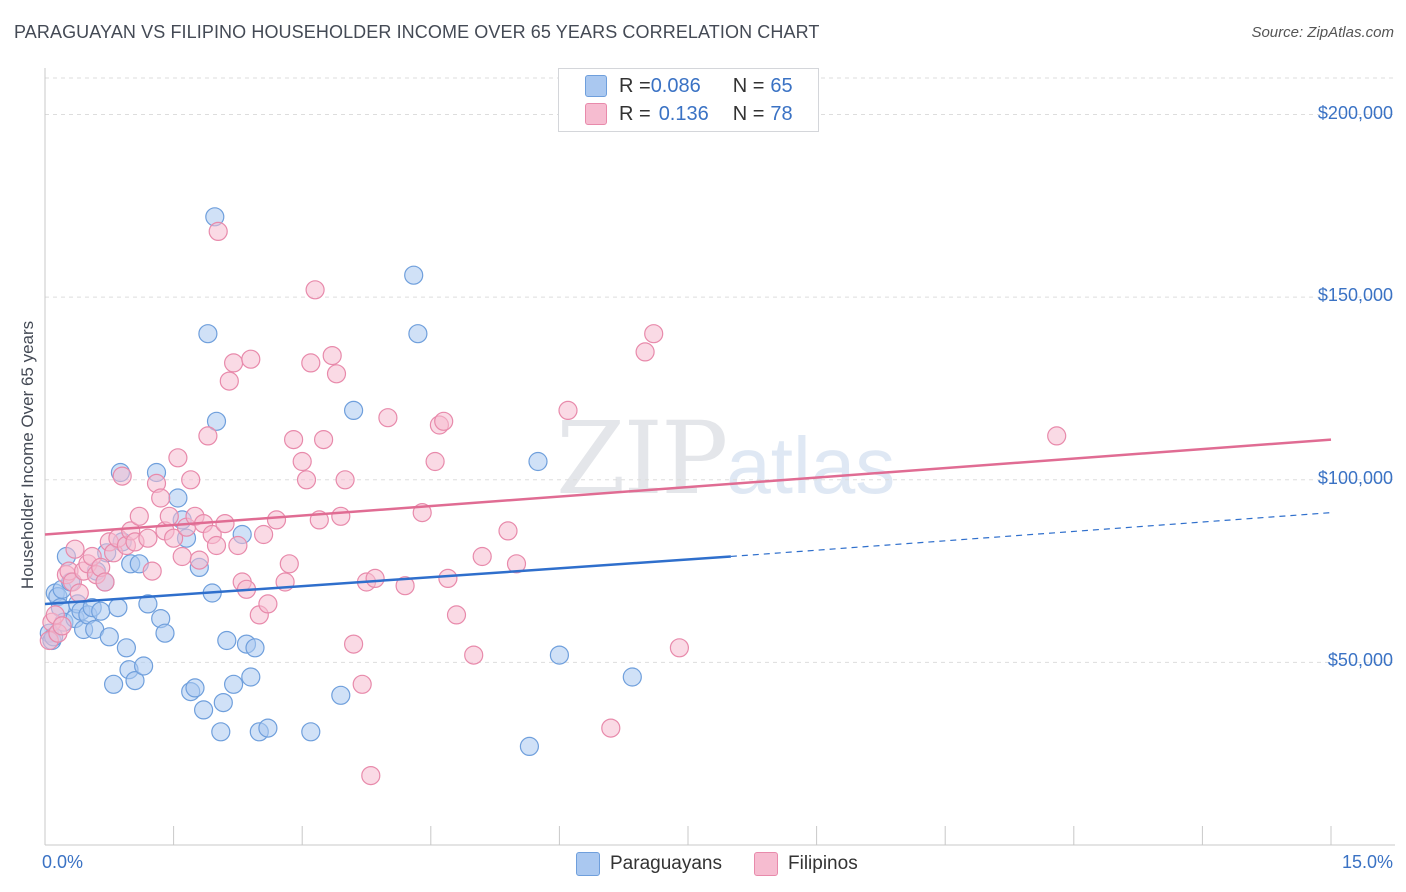 This screenshot has height=892, width=1406. Describe the element at coordinates (683, 113) in the screenshot. I see `legend-r-value: 0.136` at that location.